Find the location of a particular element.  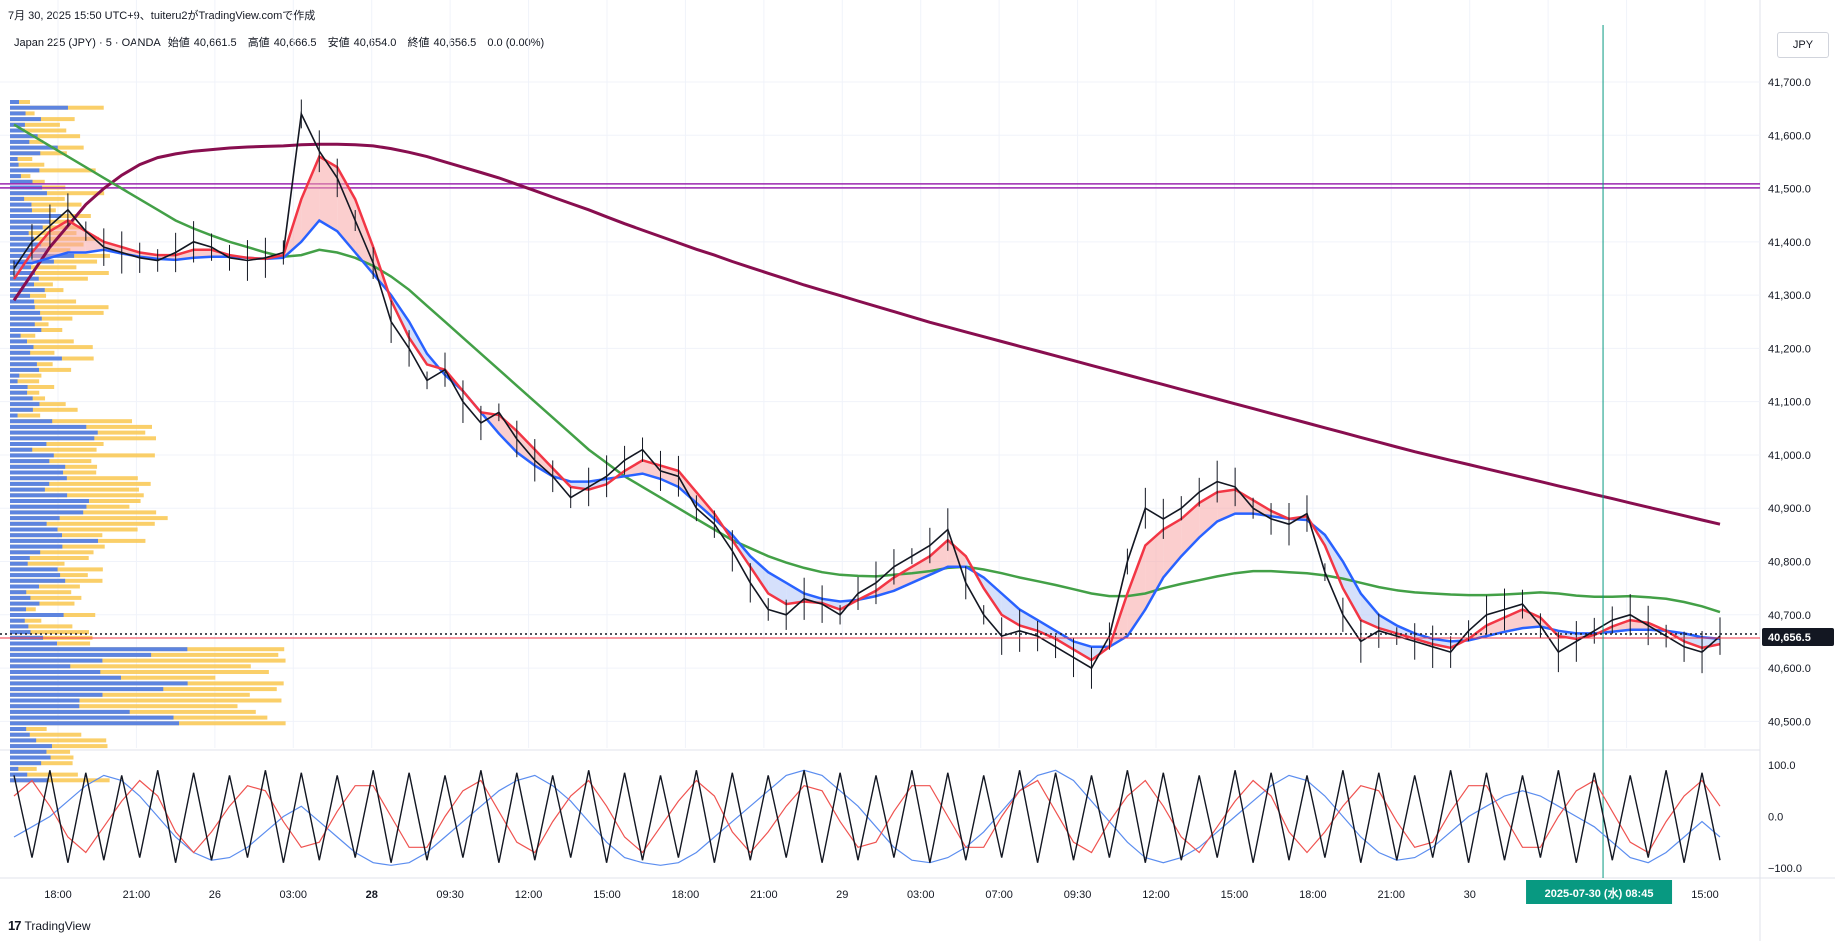

price-tick-label: 41,700.0 is located at coordinates (1789, 83).